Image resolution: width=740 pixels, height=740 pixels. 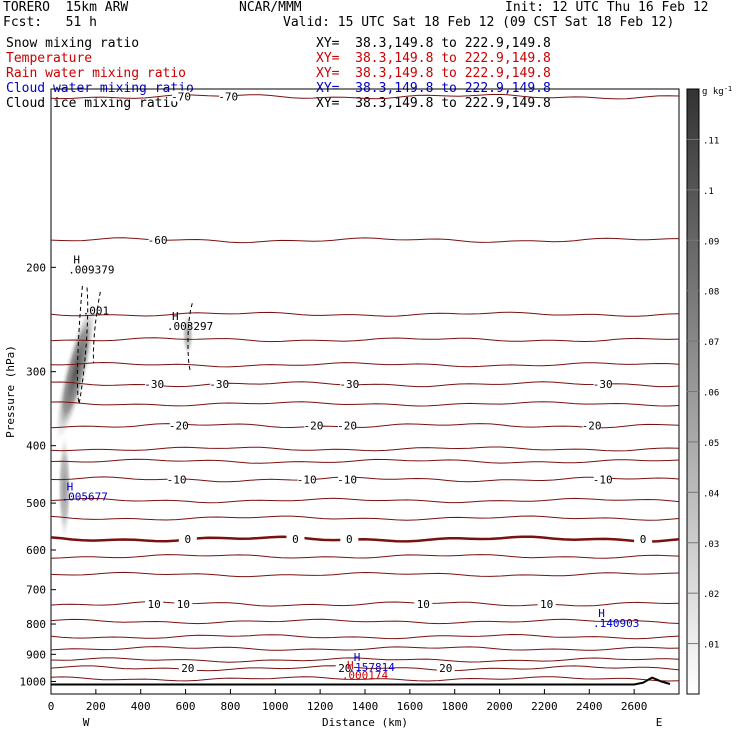 What do you see at coordinates (365, 675) in the screenshot?
I see `maximum-value: .000174` at bounding box center [365, 675].